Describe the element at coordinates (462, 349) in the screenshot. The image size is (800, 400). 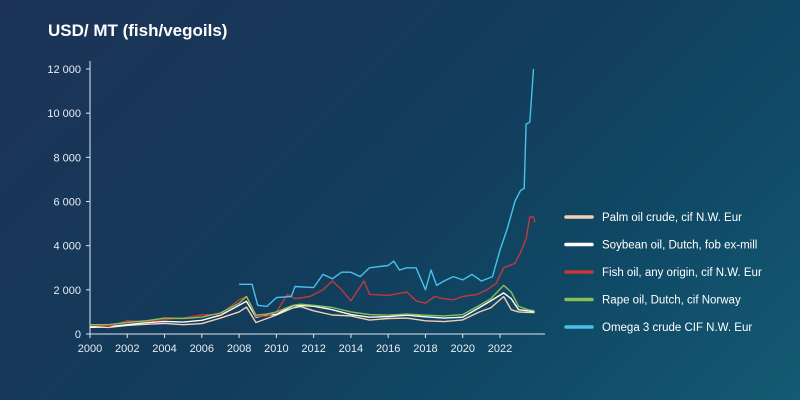
I see `x-tick-label: 2020` at that location.